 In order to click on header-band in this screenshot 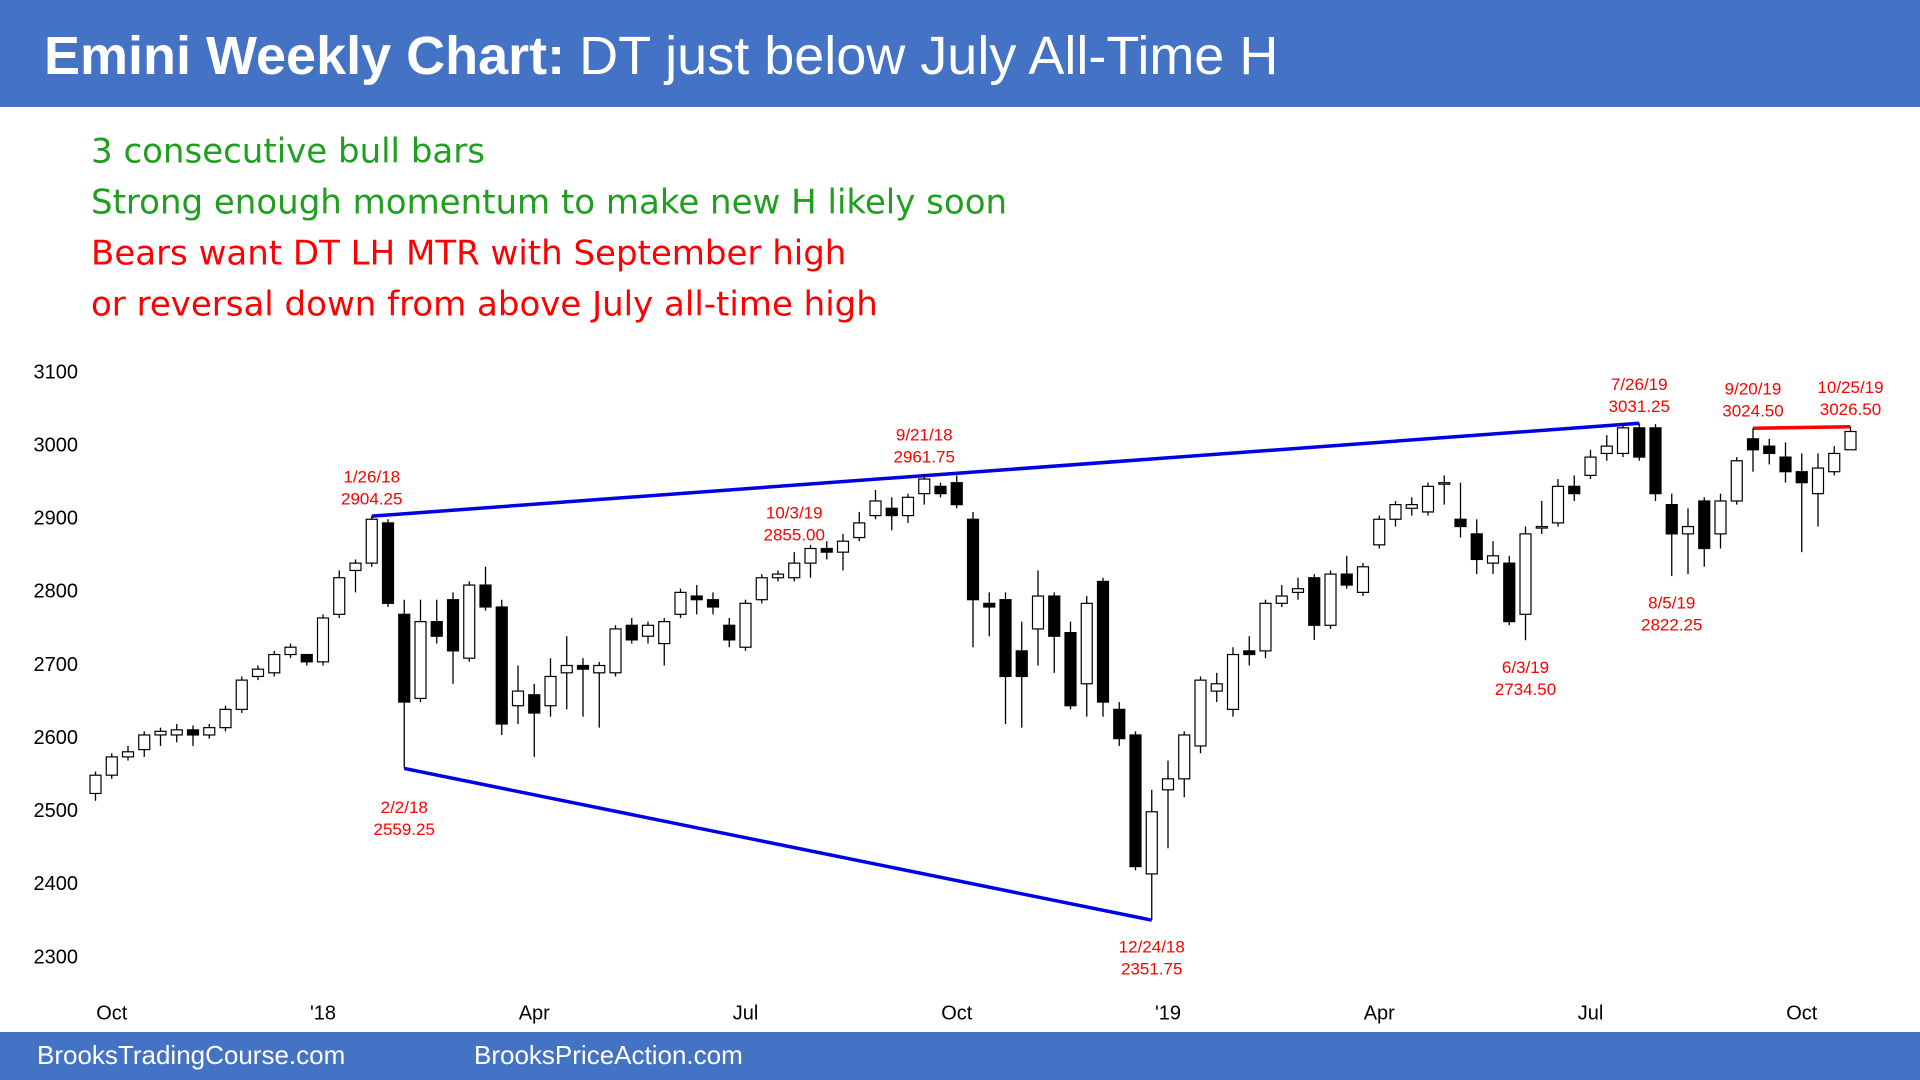, I will do `click(960, 53)`.